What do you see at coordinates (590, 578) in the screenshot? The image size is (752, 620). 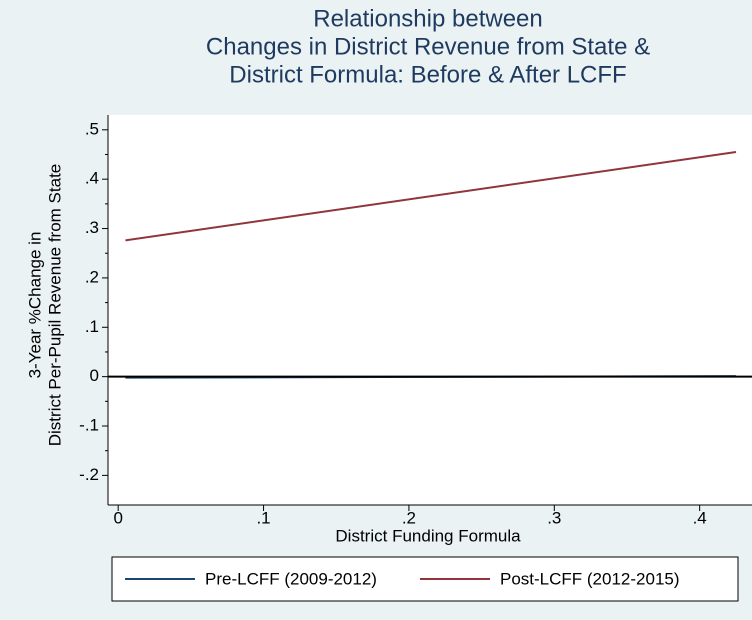 I see `legend-label: Post-LCFF (2012-2015)` at bounding box center [590, 578].